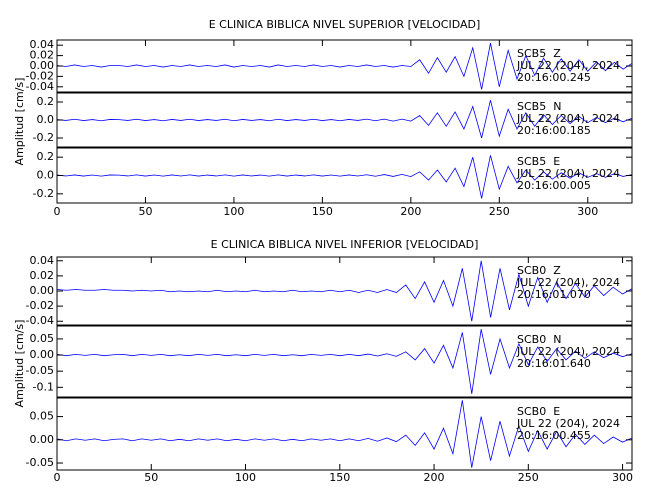  What do you see at coordinates (538, 411) in the screenshot?
I see `trace-annotation: SCB0 E` at bounding box center [538, 411].